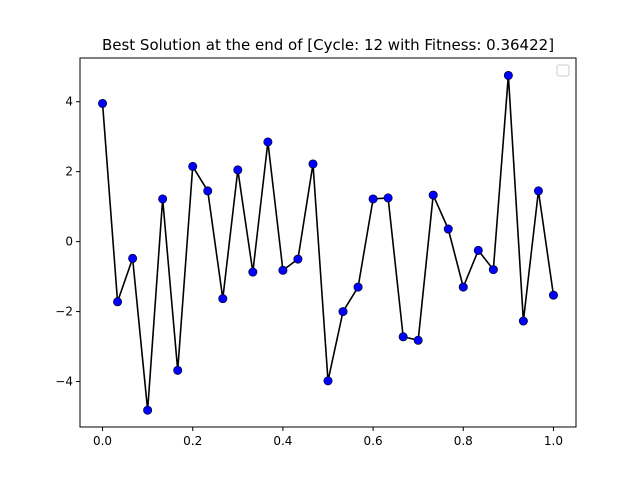 Image resolution: width=640 pixels, height=480 pixels. I want to click on legend-box, so click(563, 70).